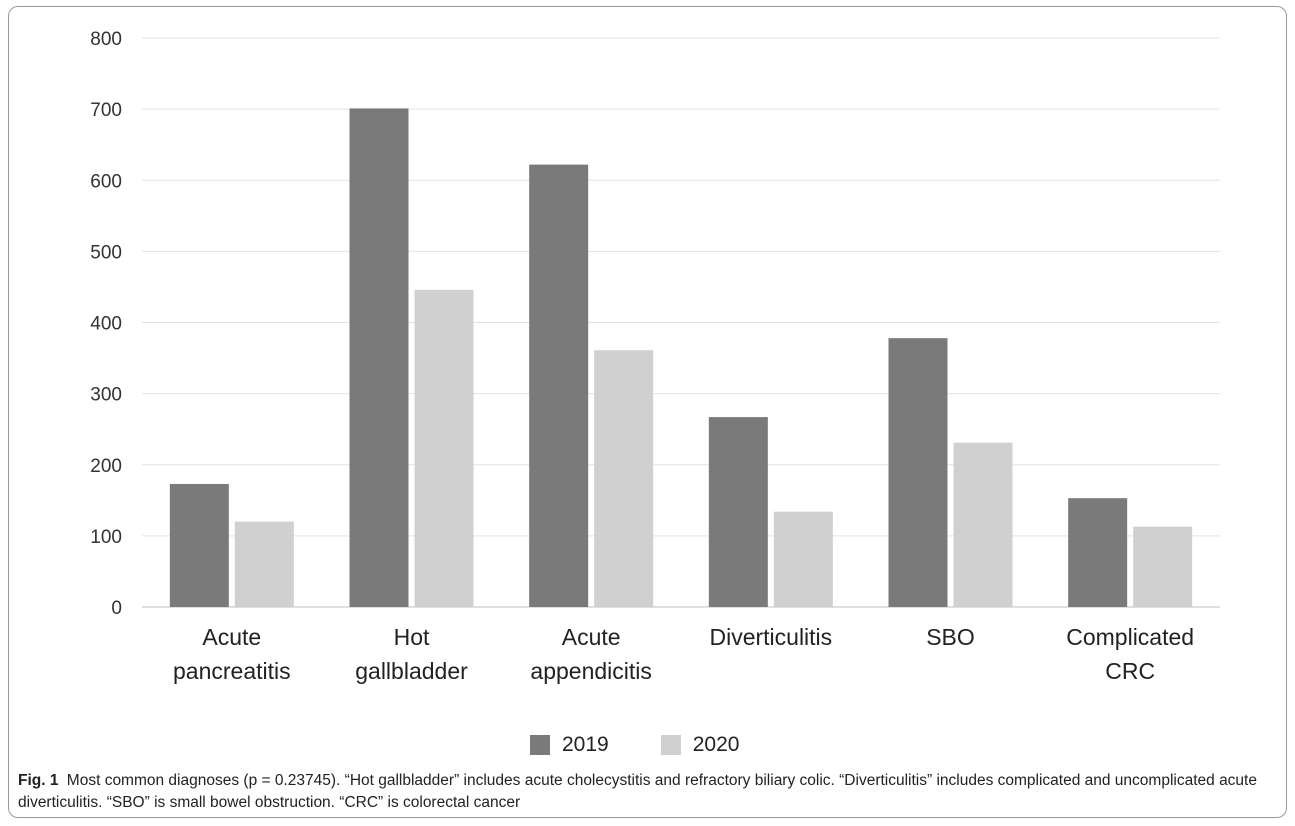  What do you see at coordinates (106, 252) in the screenshot?
I see `y-tick-label: 500` at bounding box center [106, 252].